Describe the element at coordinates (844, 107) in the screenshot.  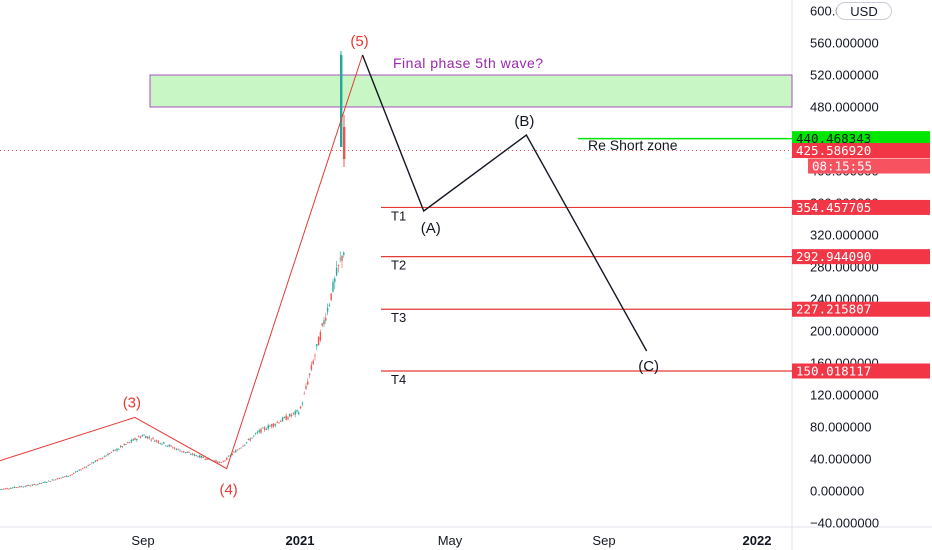
I see `price-tick-label: 480.000000` at that location.